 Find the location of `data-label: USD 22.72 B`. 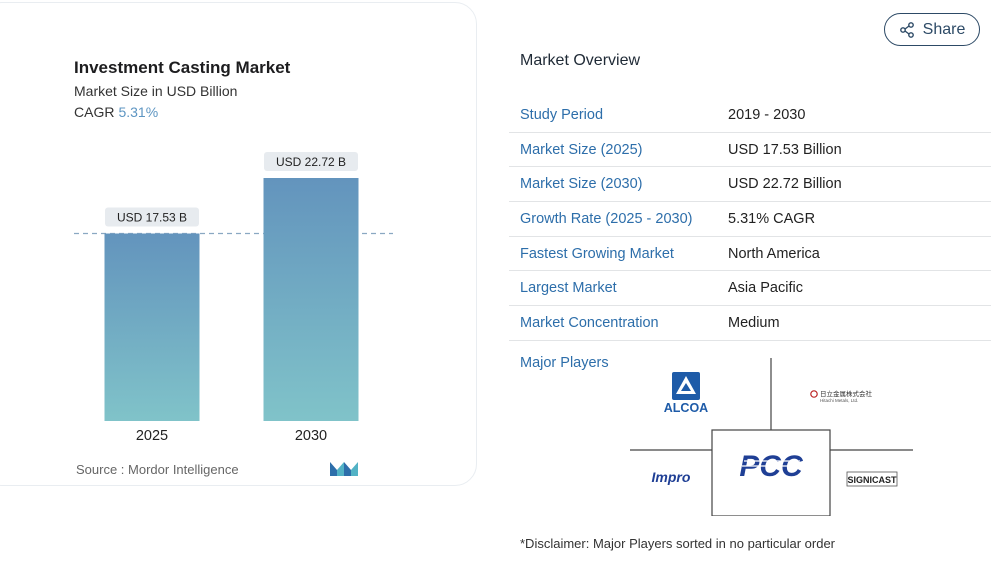

data-label: USD 22.72 B is located at coordinates (311, 162).